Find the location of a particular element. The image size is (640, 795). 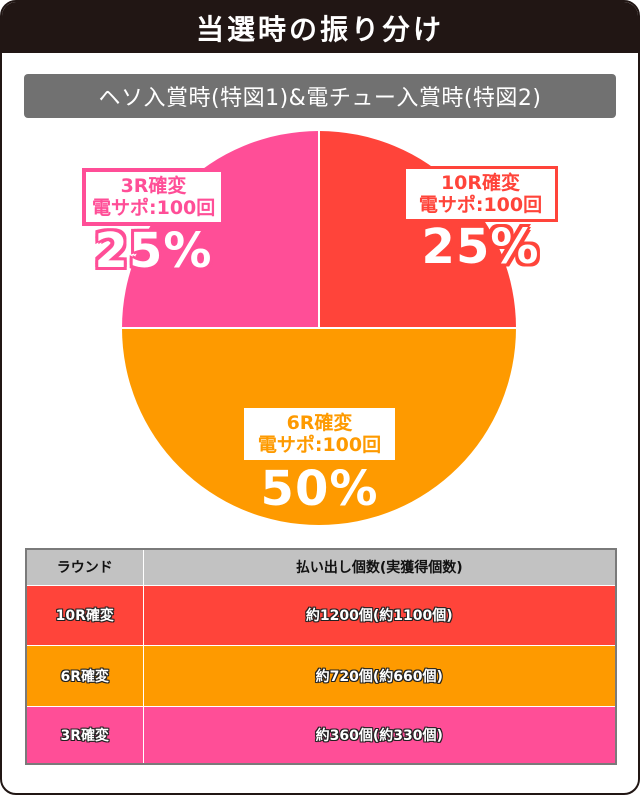

slice-label-box: 6R確変 電サポ:100回 is located at coordinates (319, 434).